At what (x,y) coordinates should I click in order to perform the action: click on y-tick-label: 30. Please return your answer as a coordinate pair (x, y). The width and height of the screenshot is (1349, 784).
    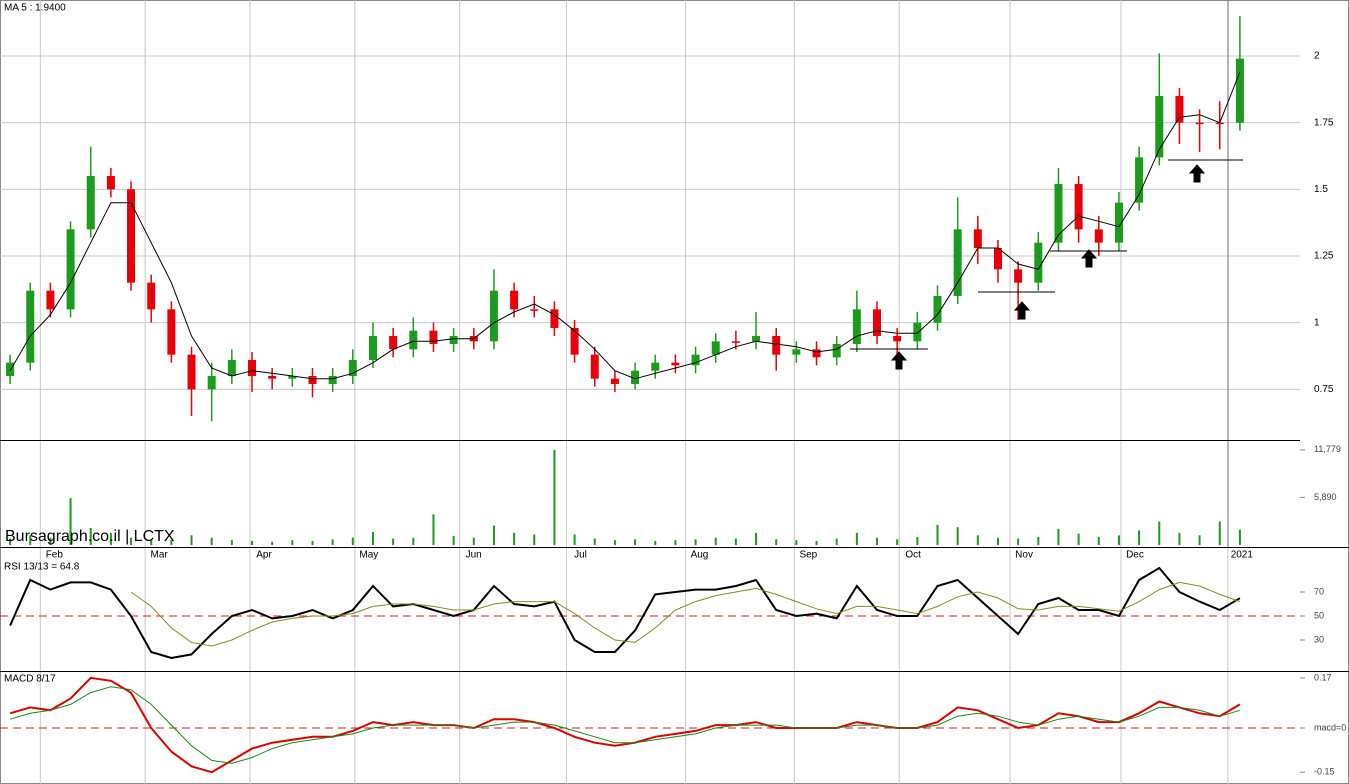
    Looking at the image, I should click on (1319, 639).